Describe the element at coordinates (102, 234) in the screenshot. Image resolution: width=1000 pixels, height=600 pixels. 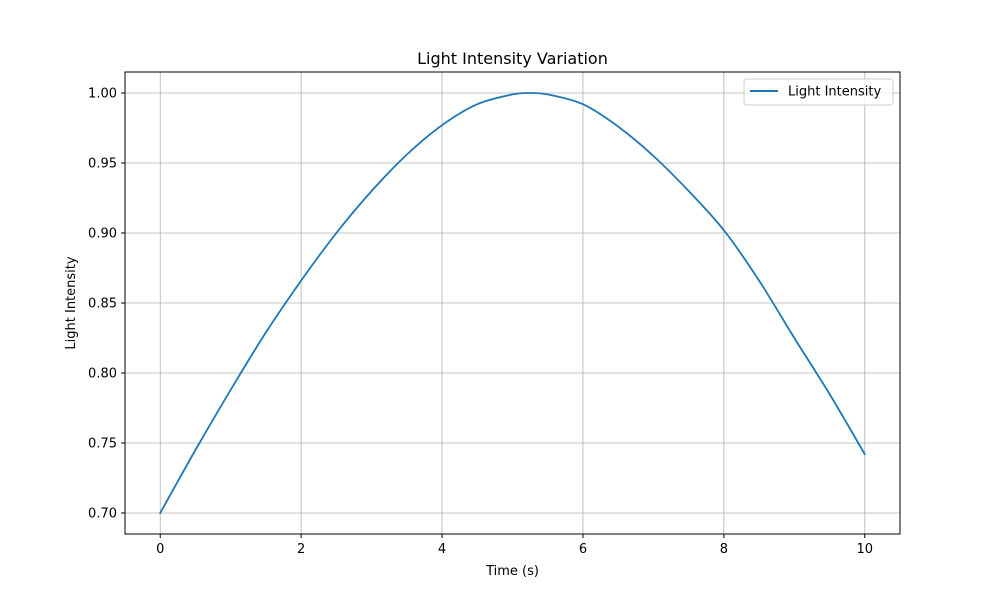
I see `y-tick-label: 0.90` at that location.